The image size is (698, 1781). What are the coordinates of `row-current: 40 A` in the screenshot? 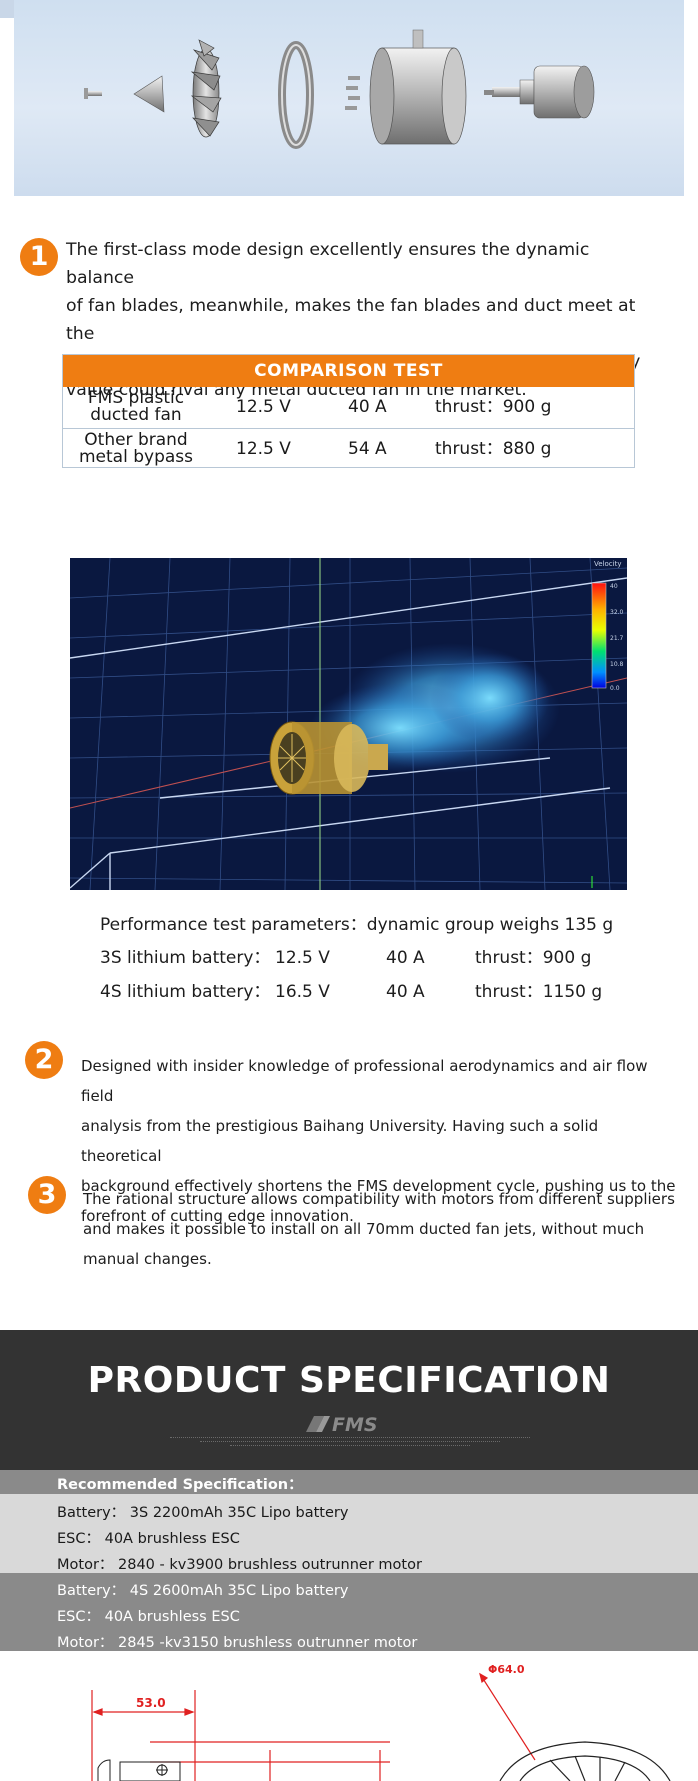 It's located at (367, 407).